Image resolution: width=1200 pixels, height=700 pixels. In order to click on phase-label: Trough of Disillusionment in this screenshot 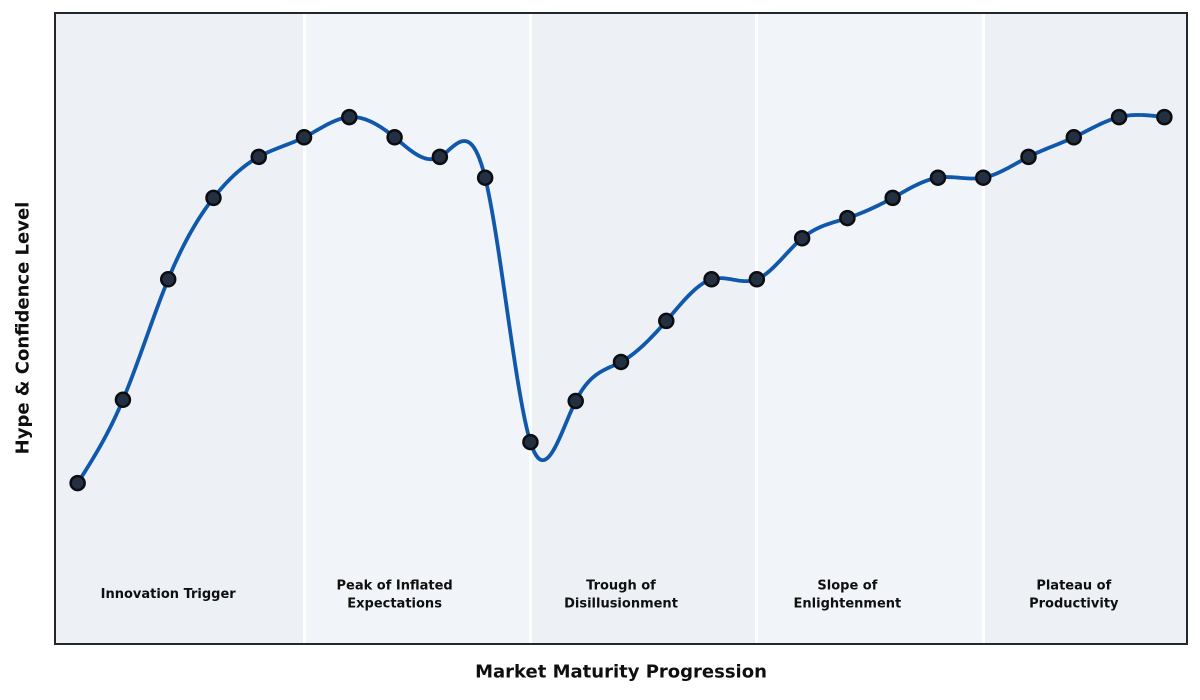, I will do `click(621, 594)`.